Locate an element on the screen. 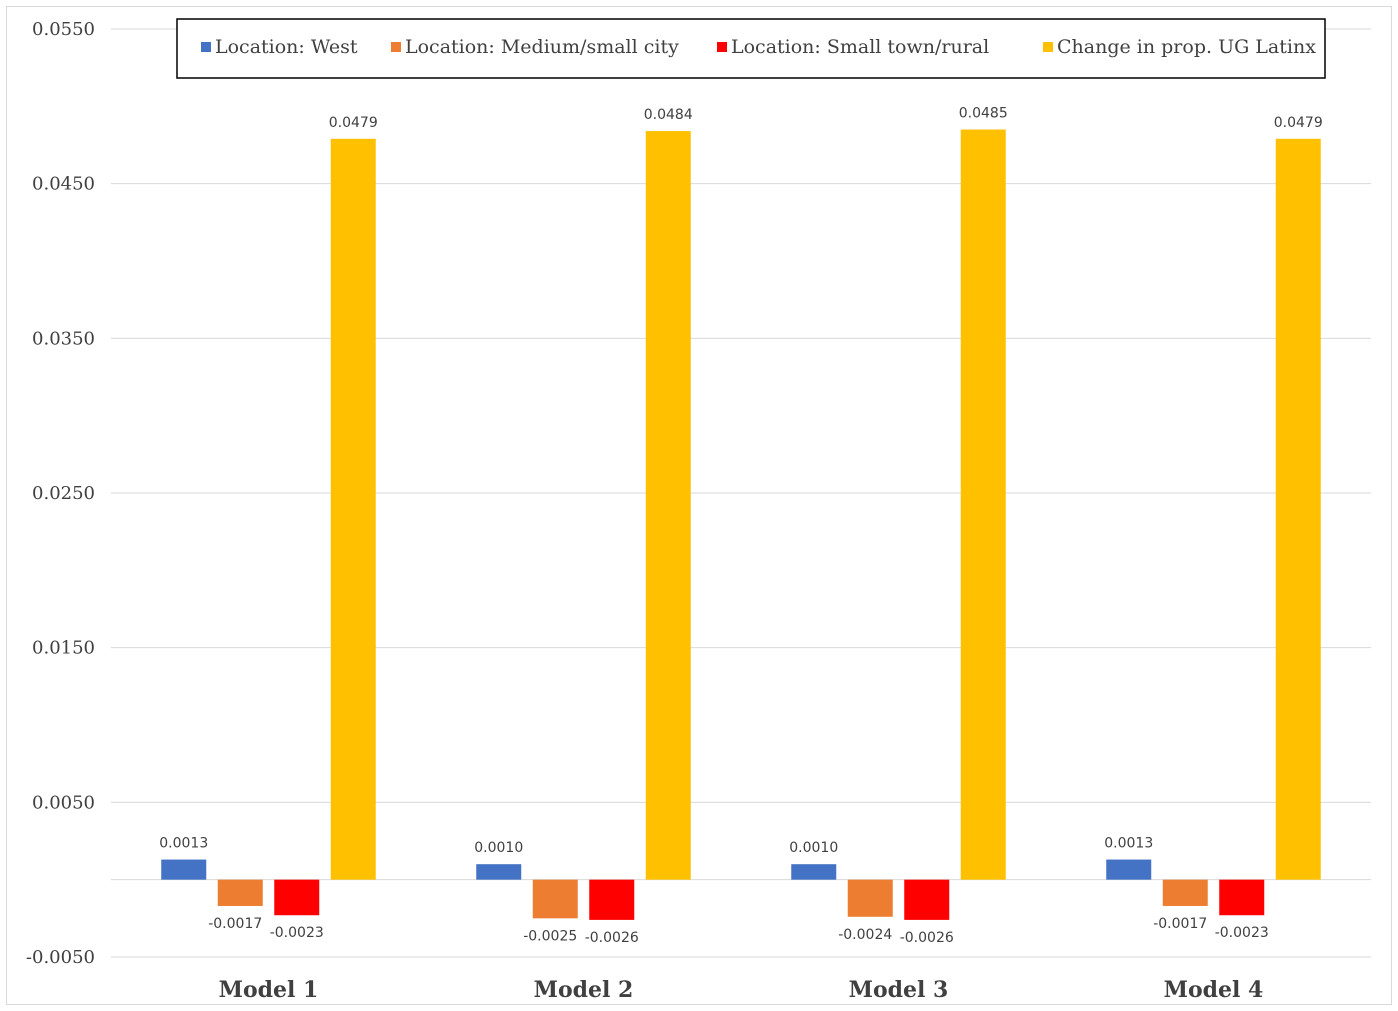 The width and height of the screenshot is (1398, 1011). y-tick-label: 0.0250 is located at coordinates (63, 493).